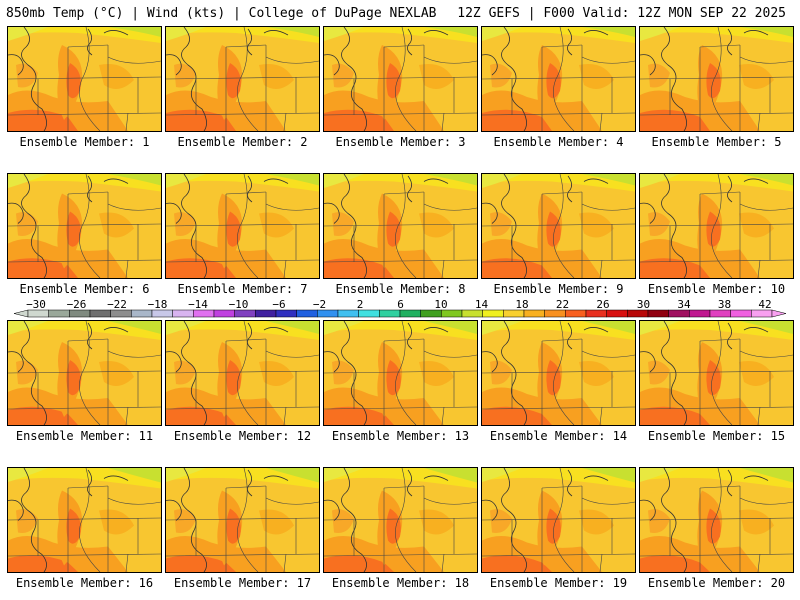  What do you see at coordinates (84, 289) in the screenshot?
I see `ensemble-member-label: Ensemble Member: 6` at bounding box center [84, 289].